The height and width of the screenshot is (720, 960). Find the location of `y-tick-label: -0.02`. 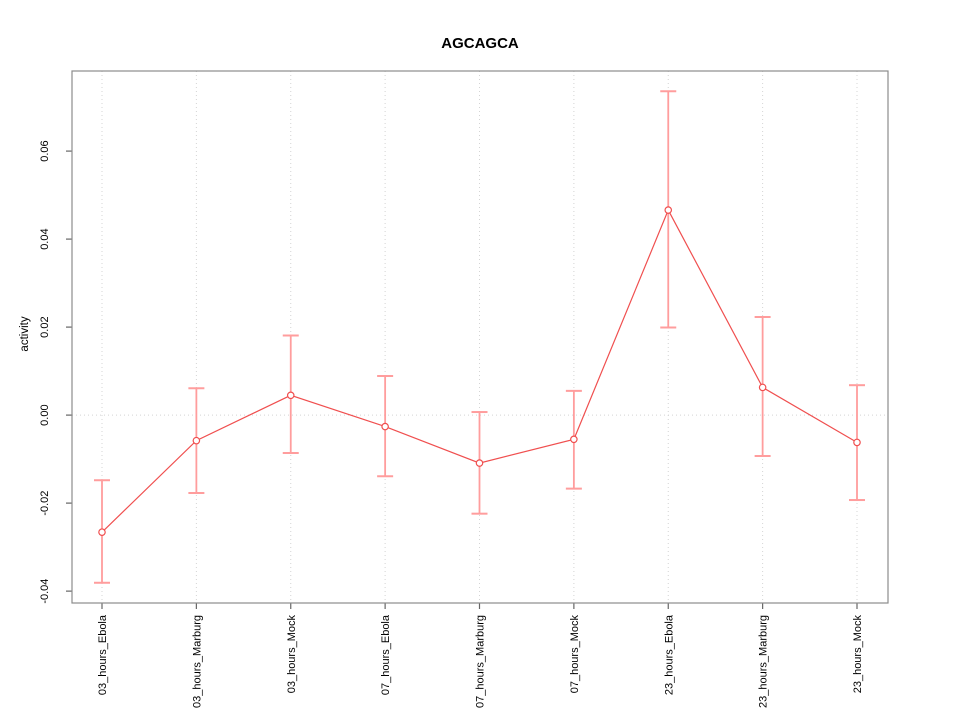

y-tick-label: -0.02 is located at coordinates (45, 503).